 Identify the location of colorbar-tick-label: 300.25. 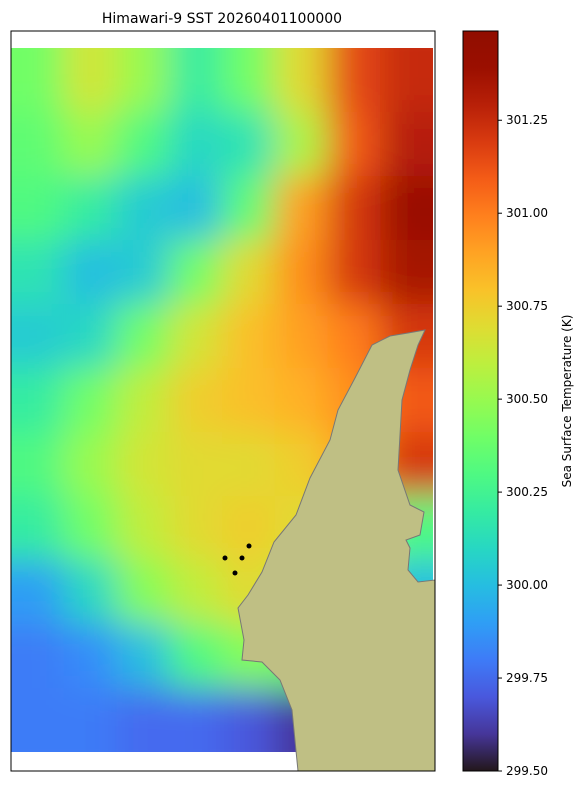
(527, 492).